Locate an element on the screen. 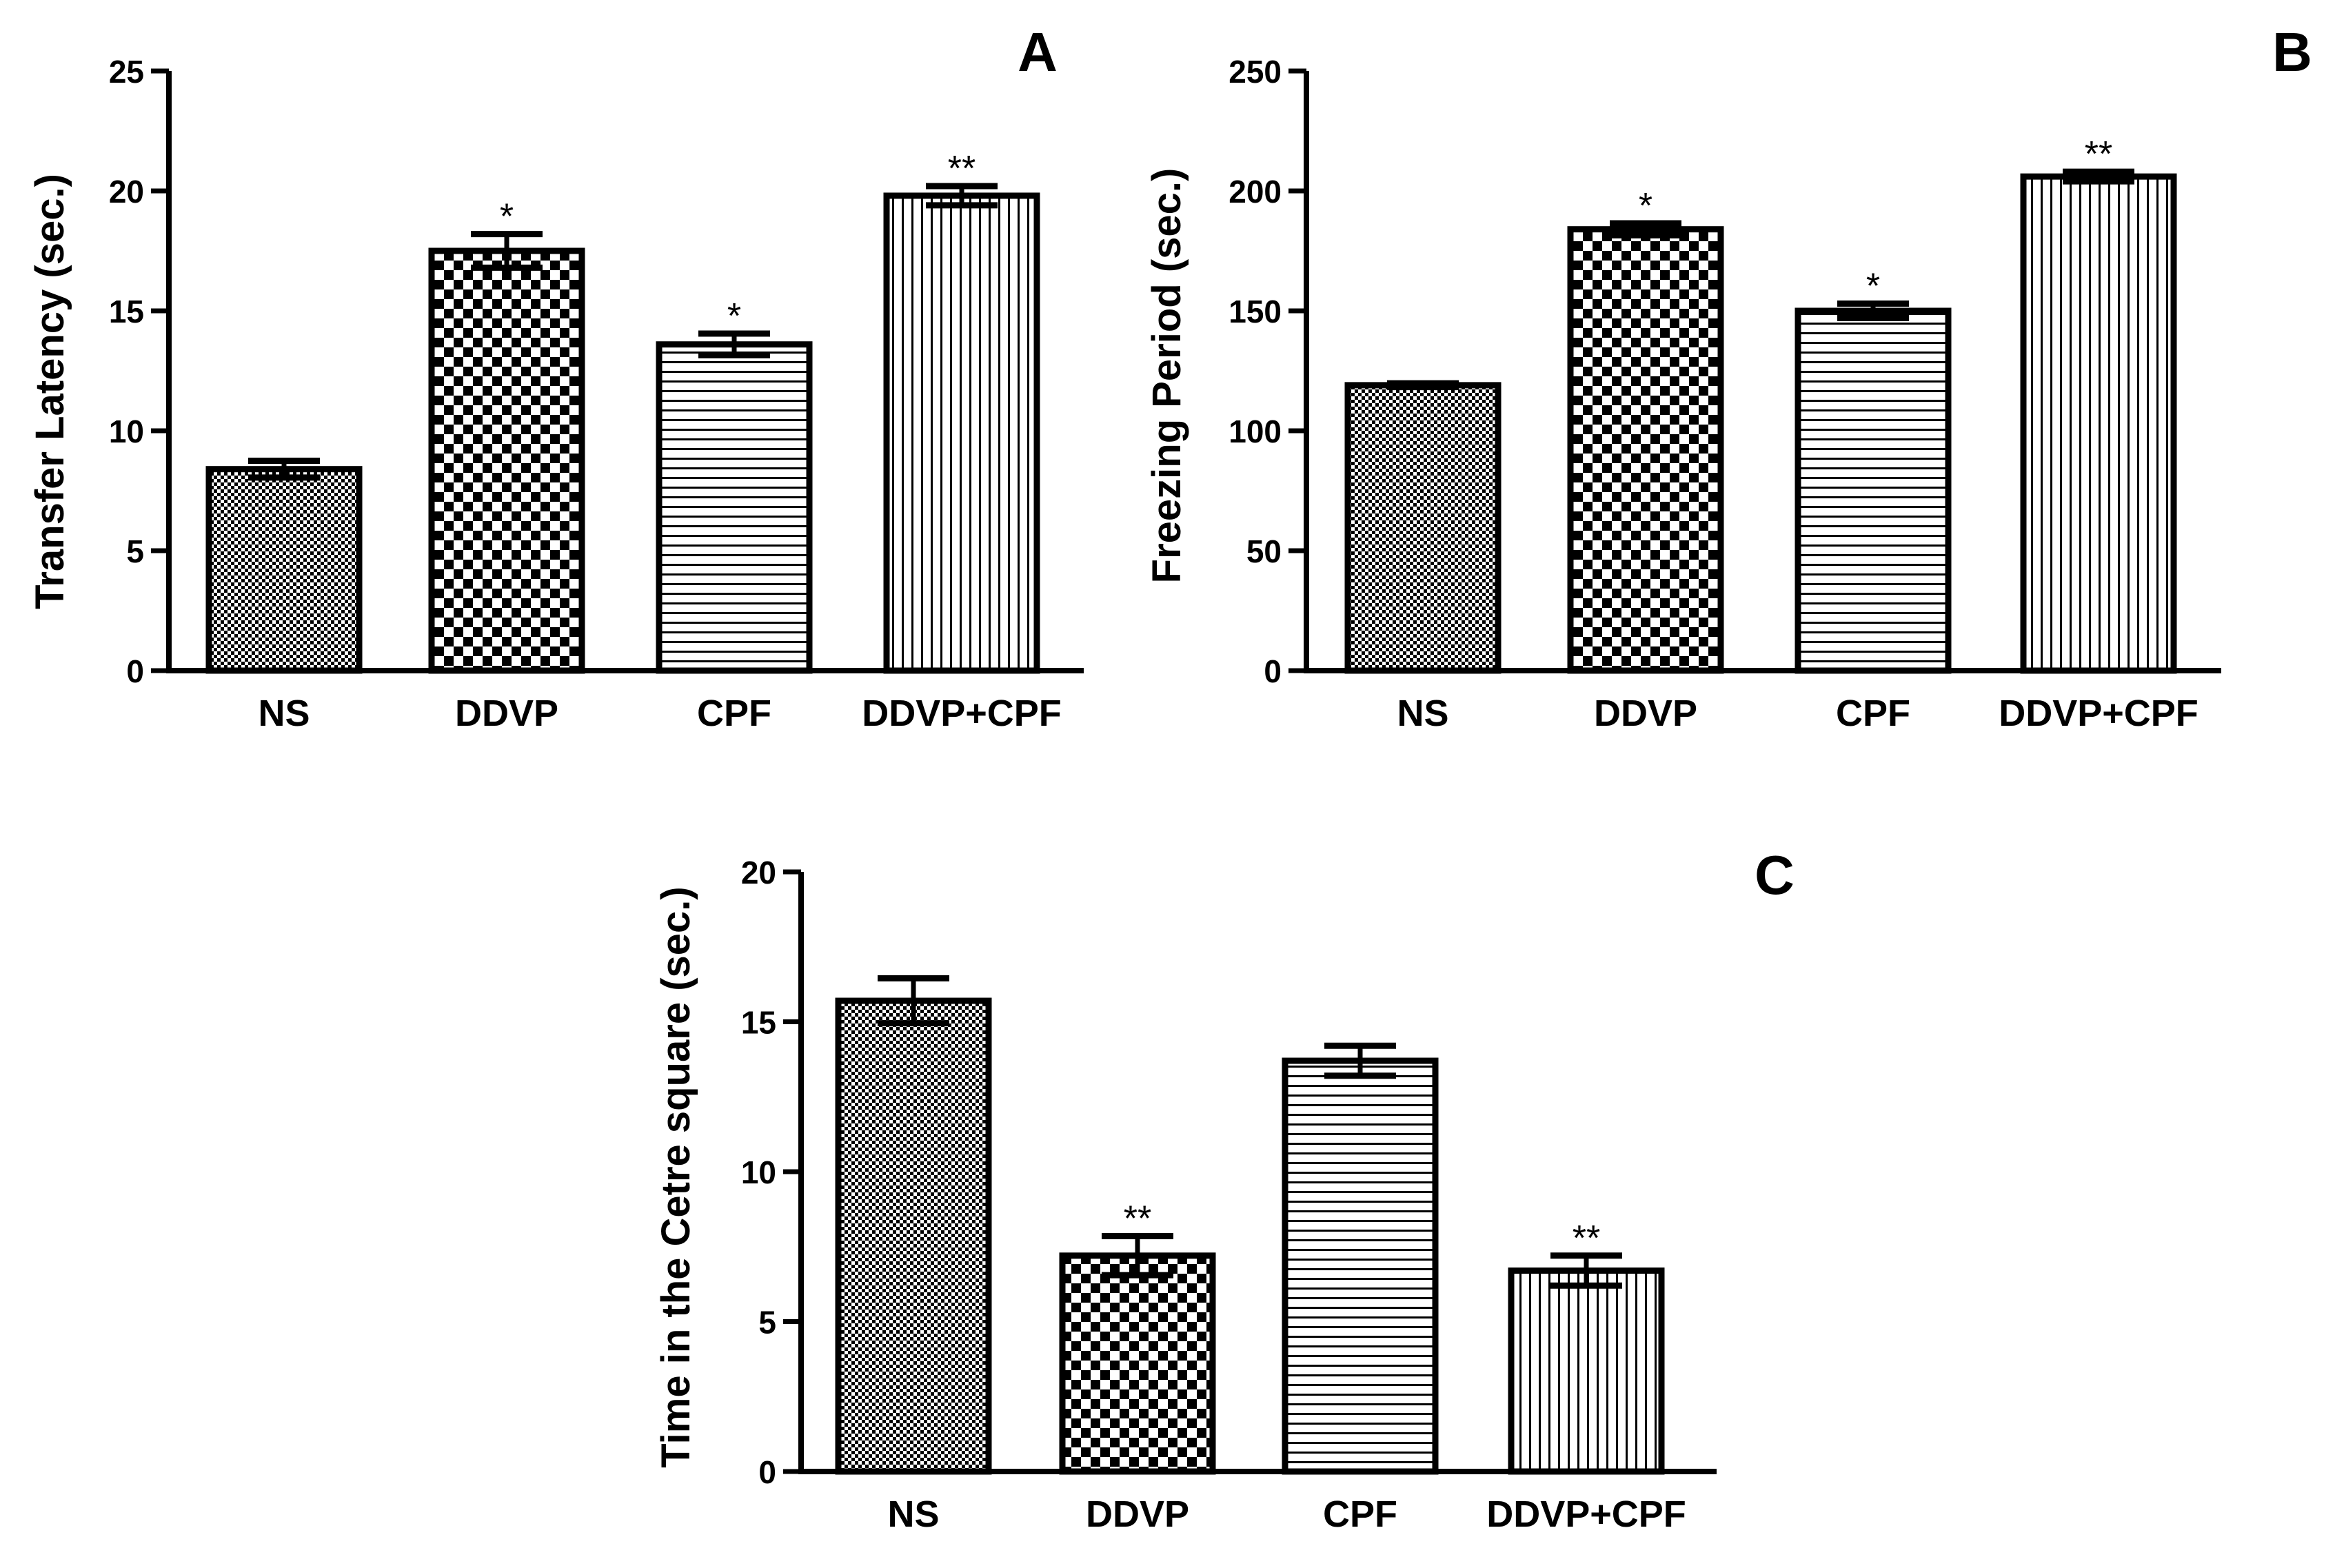 This screenshot has width=2335, height=1568. y-tick-label: 100 is located at coordinates (1255, 431).